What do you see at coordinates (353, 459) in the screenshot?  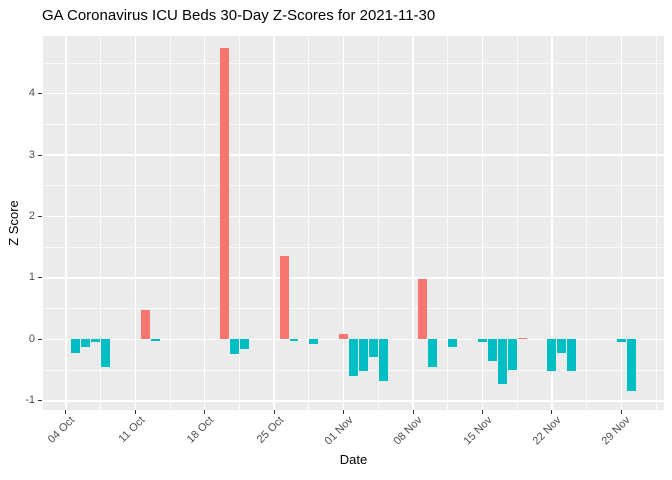 I see `x-axis-title: Date` at bounding box center [353, 459].